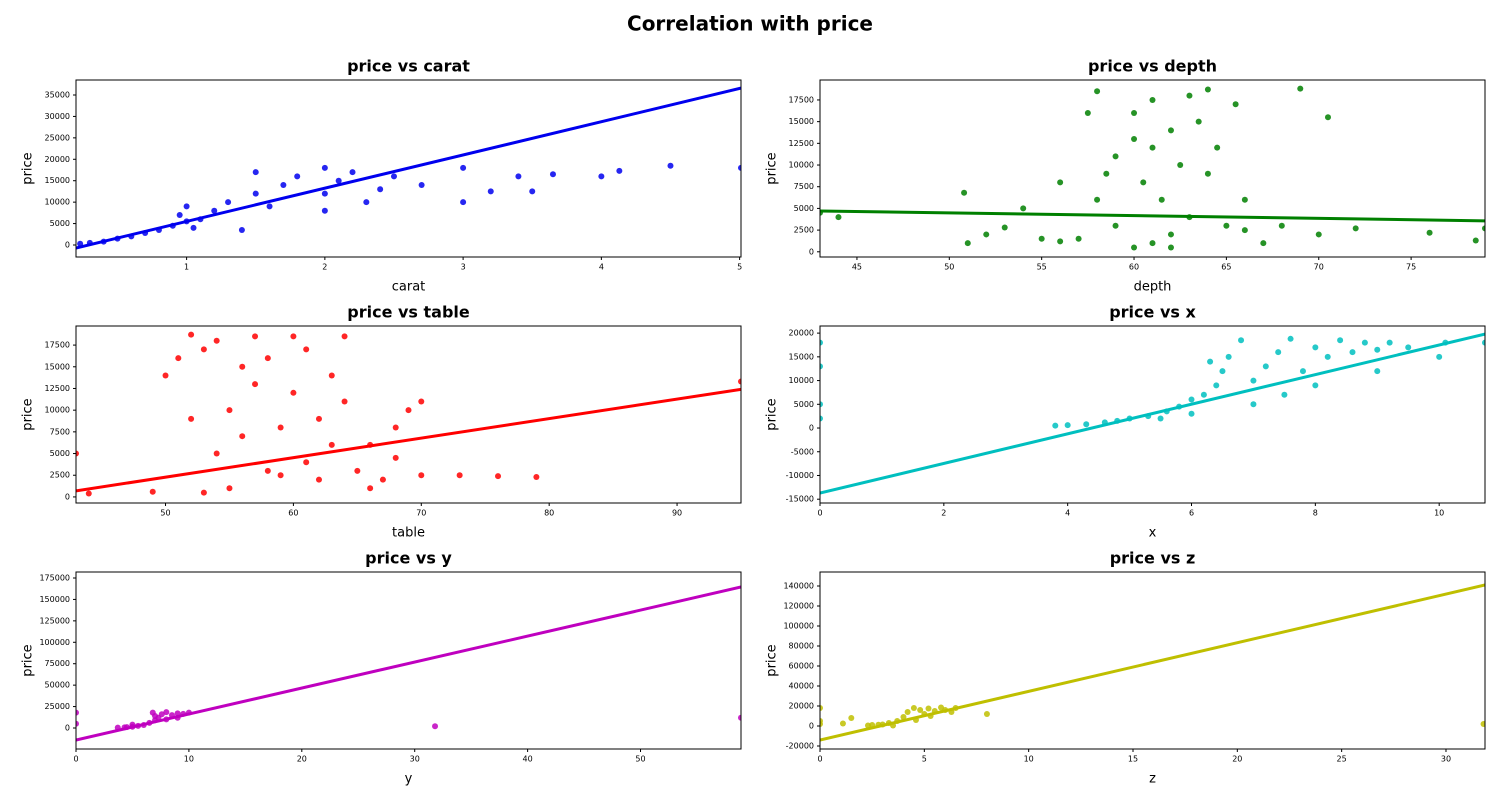  Describe the element at coordinates (54, 642) in the screenshot. I see `y-tick-label: 100000` at that location.